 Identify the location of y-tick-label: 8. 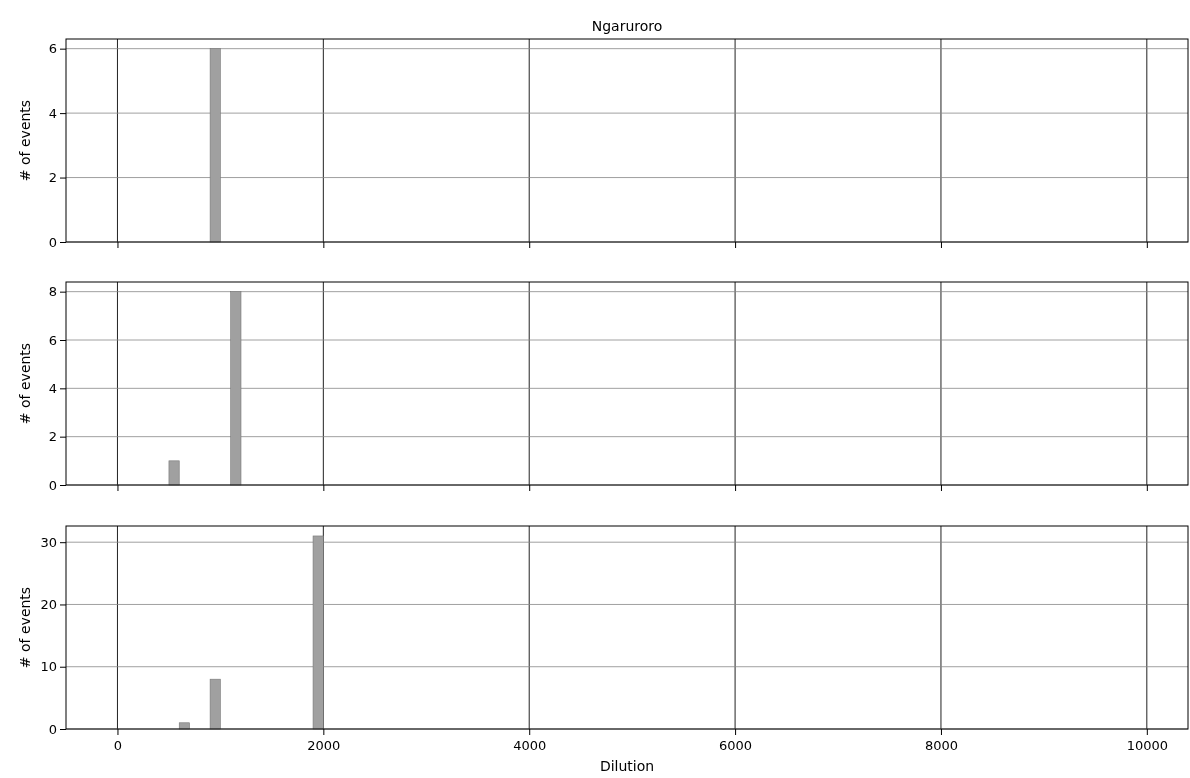
(52, 292).